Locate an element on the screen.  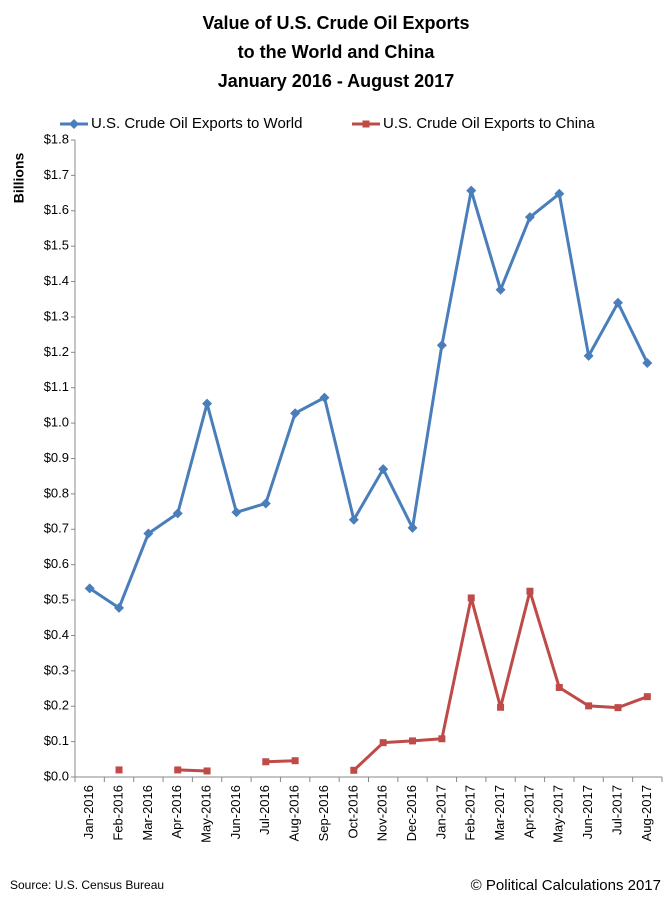
x-tick-label: Feb-2016 is located at coordinates (117, 813).